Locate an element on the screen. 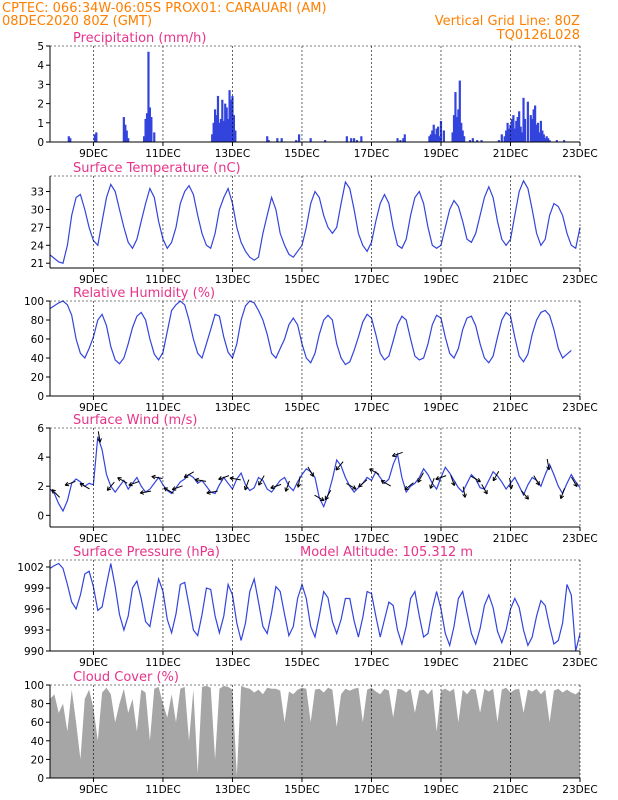 This screenshot has width=618, height=800. x-tick-label: 17DEC is located at coordinates (371, 790).